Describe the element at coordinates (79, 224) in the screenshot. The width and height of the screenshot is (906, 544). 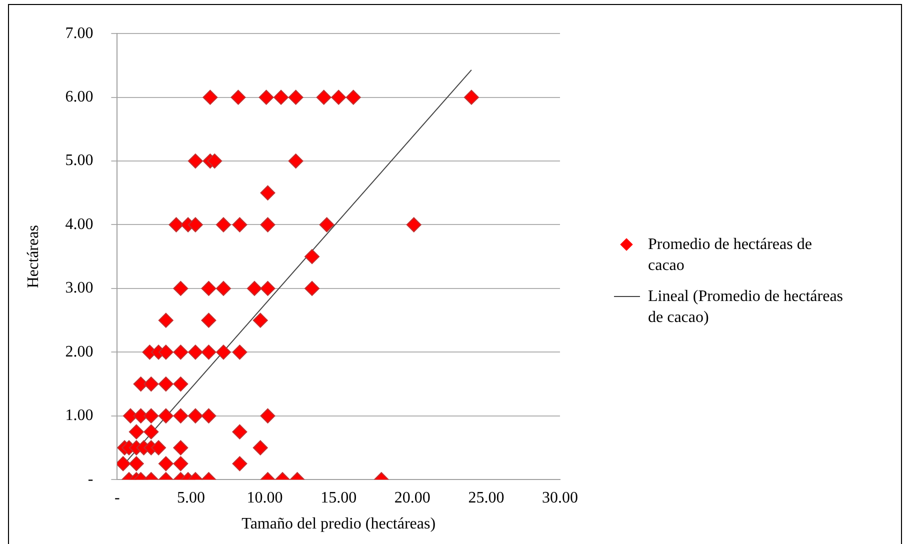
I see `y-tick-label: 4.00` at that location.